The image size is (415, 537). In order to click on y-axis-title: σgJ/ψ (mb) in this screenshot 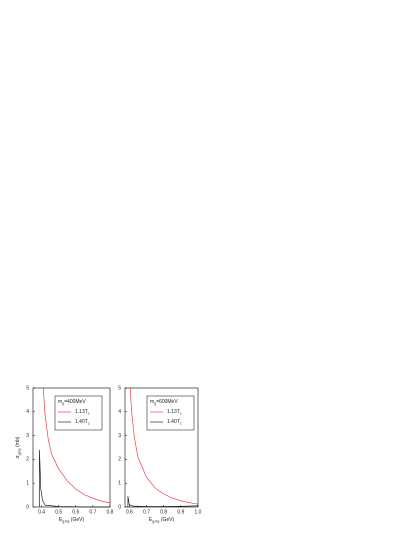, I will do `click(18, 447)`.